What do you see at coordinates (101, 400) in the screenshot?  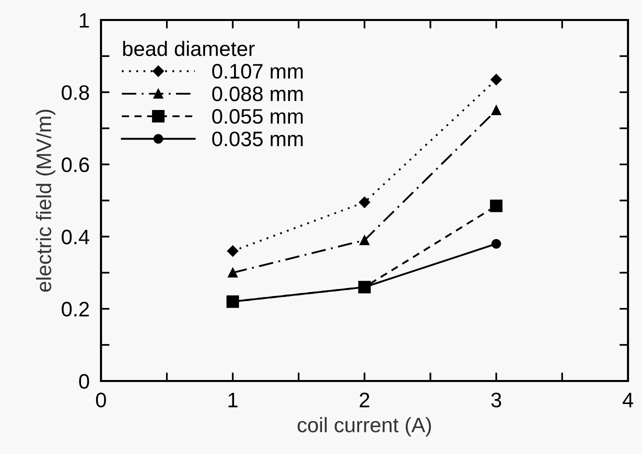 I see `x-tick-label: 0` at bounding box center [101, 400].